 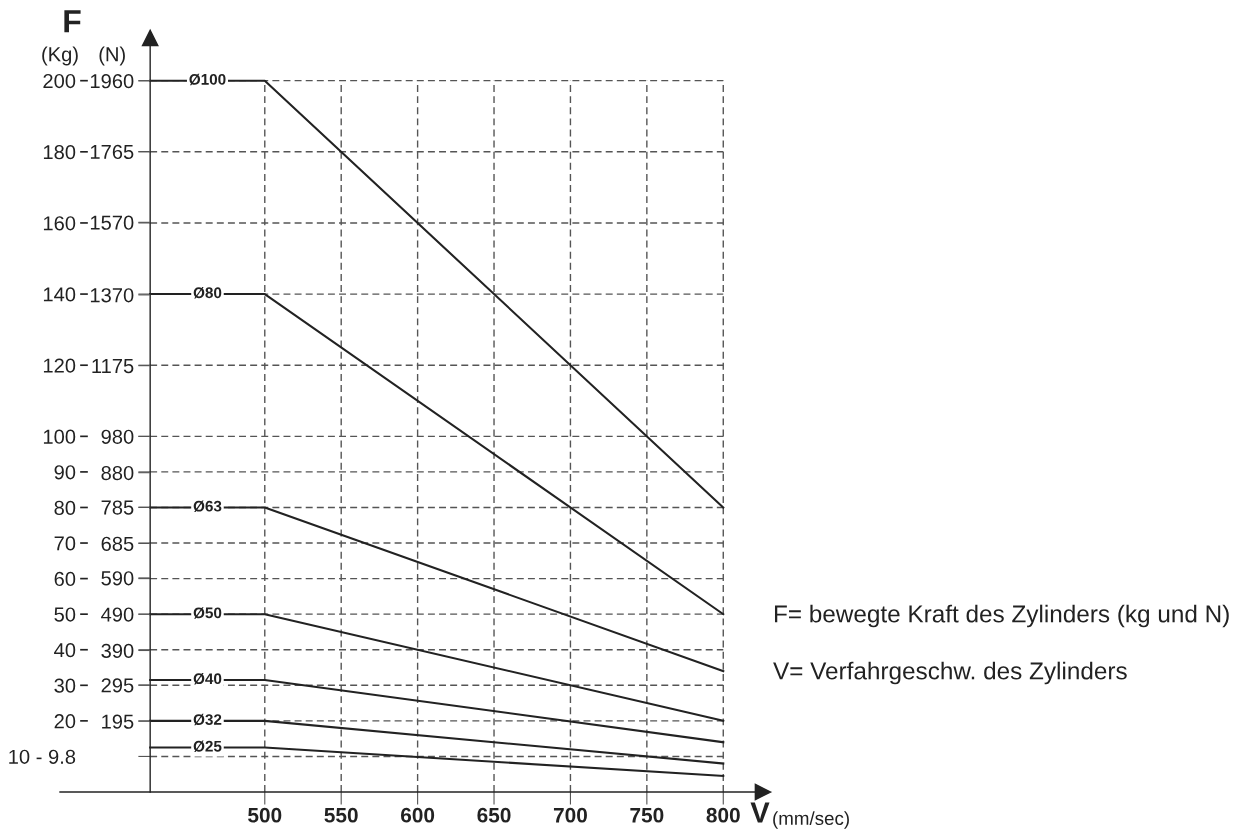 I want to click on y-axis-title: F, so click(x=72, y=21).